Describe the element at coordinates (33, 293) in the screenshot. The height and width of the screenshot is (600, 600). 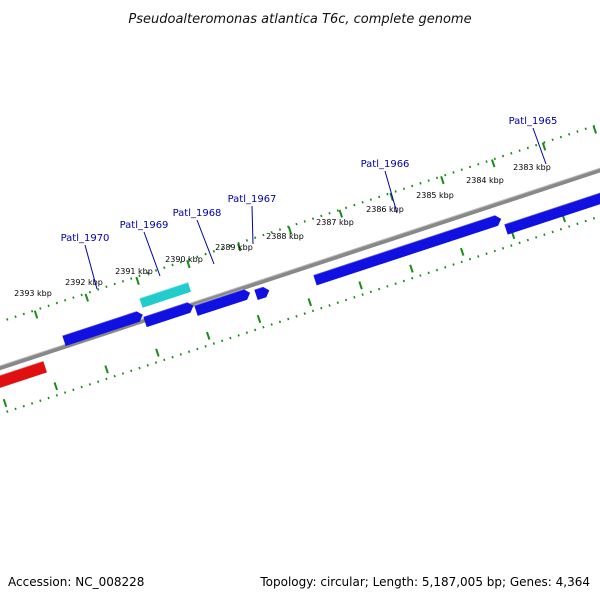
I see `scale-label: 2393 kbp` at that location.